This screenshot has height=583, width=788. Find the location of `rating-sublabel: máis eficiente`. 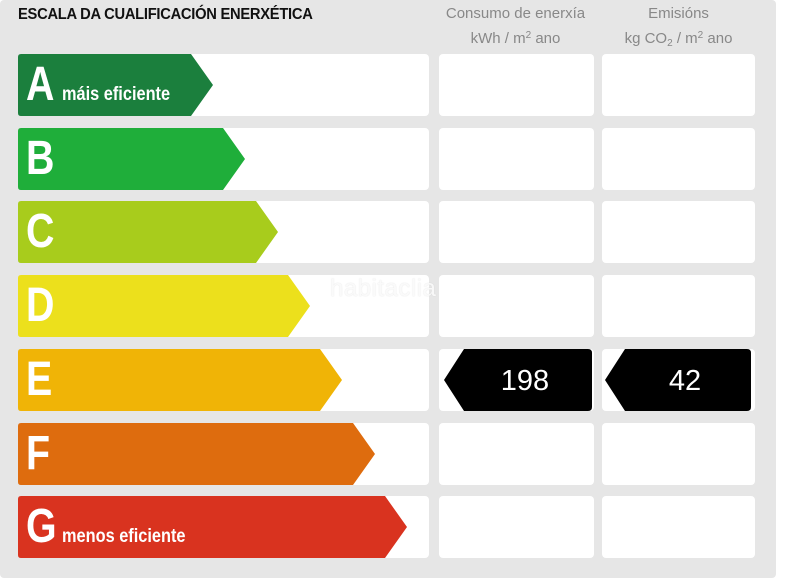

rating-sublabel: máis eficiente is located at coordinates (116, 94).